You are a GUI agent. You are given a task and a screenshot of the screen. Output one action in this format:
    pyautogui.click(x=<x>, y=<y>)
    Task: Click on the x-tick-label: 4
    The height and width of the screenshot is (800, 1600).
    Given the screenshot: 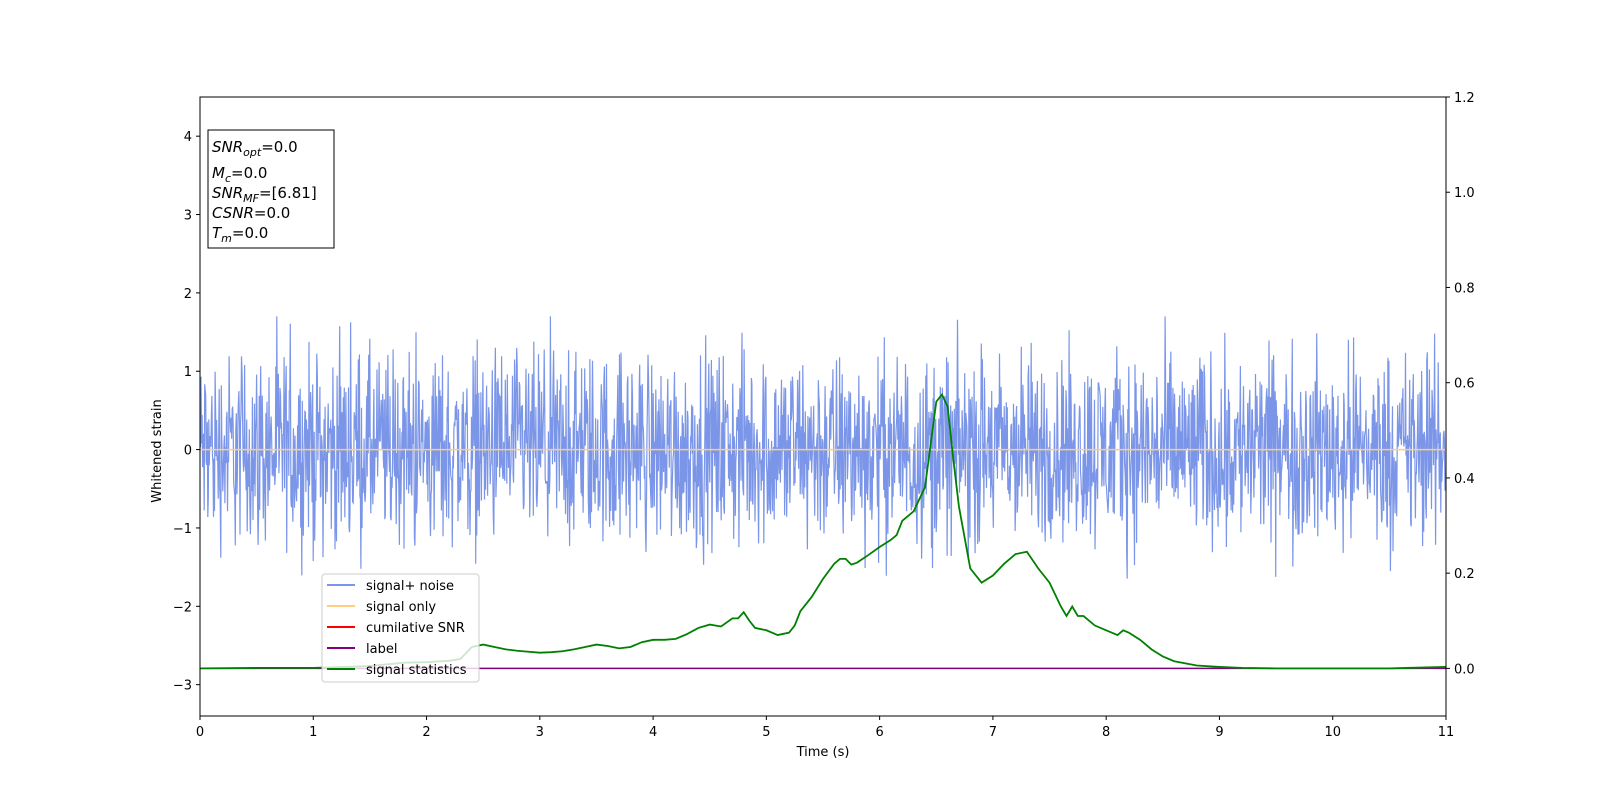 What is the action you would take?
    pyautogui.click(x=653, y=732)
    